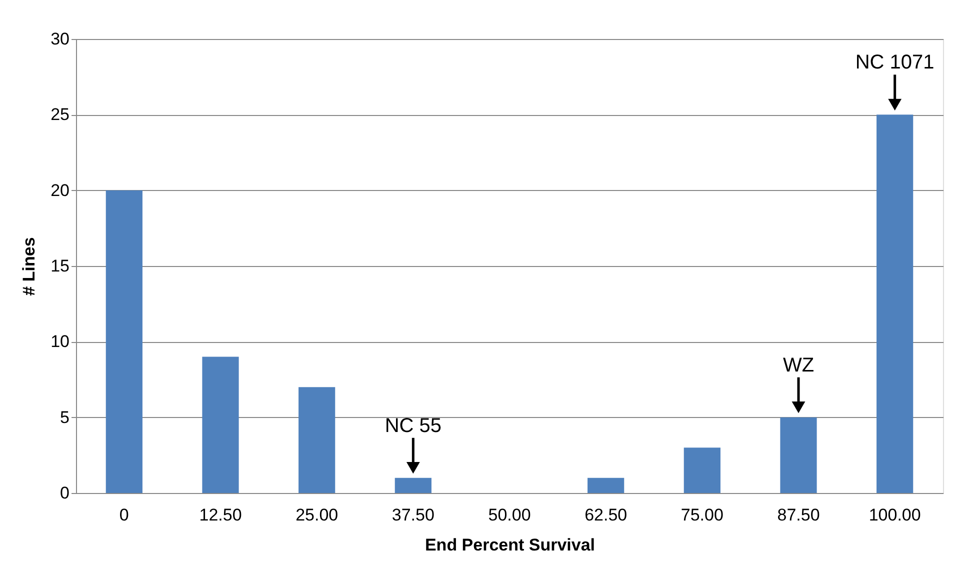  Describe the element at coordinates (510, 545) in the screenshot. I see `x-axis-title: End Percent Survival` at that location.